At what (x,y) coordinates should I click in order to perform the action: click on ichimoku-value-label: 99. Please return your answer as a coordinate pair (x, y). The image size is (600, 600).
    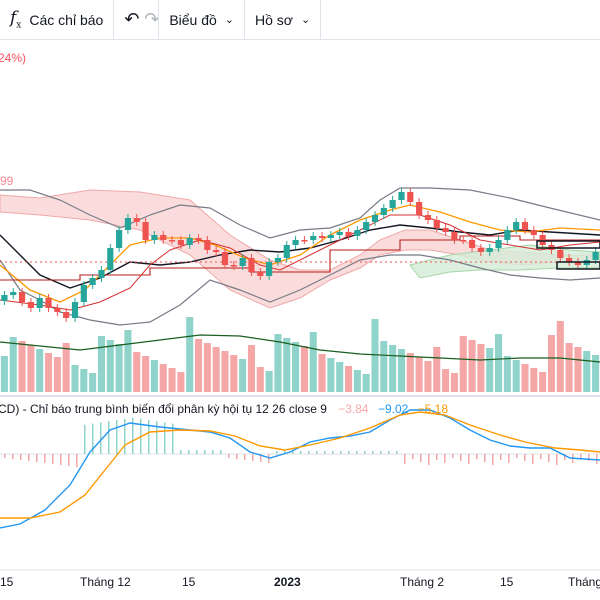
    Looking at the image, I should click on (7, 181).